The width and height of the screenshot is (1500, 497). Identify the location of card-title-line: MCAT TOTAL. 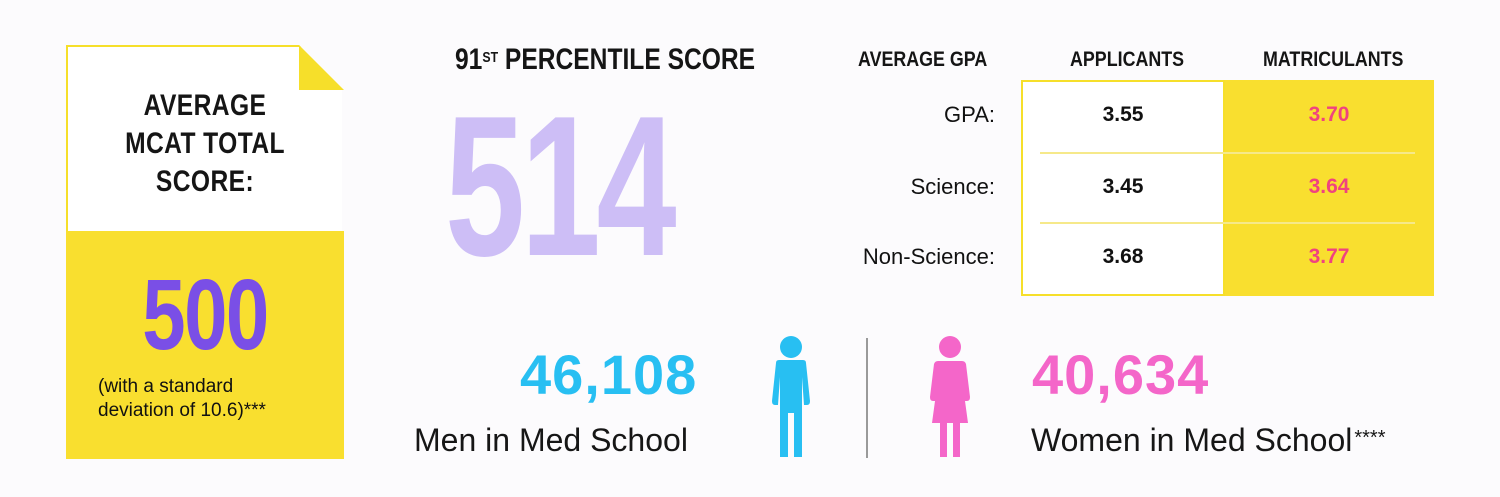
(205, 143).